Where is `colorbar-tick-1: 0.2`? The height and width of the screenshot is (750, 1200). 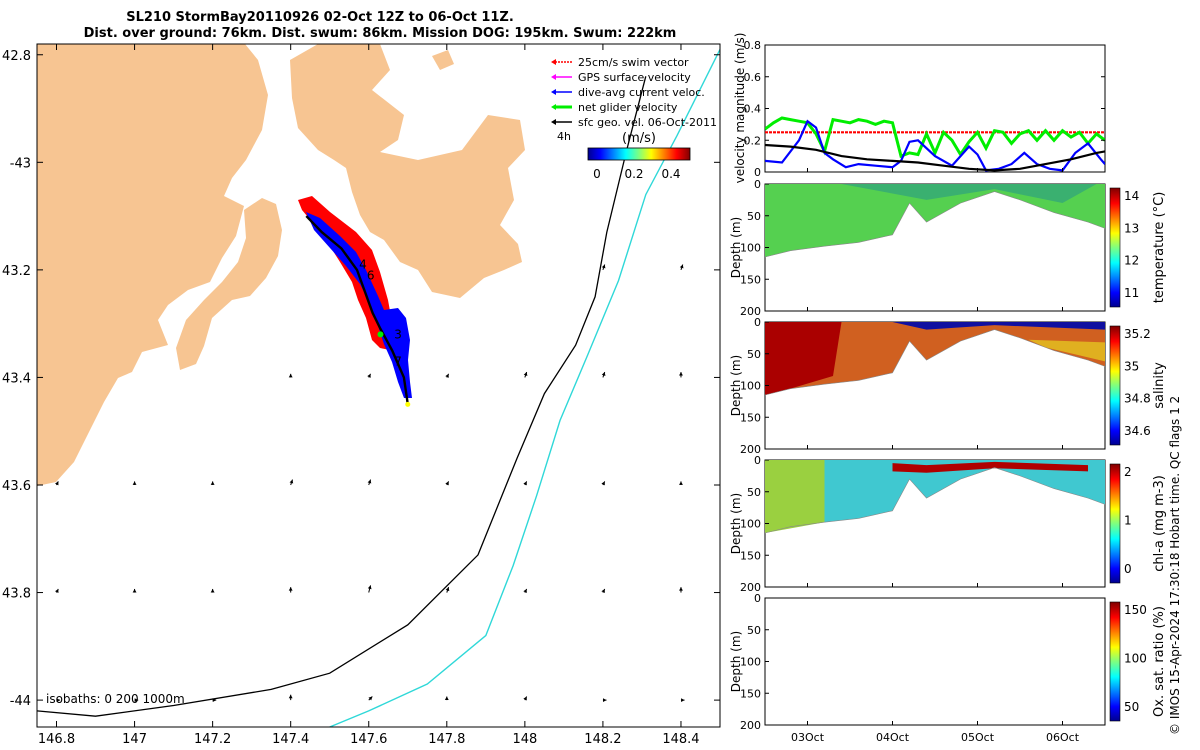 colorbar-tick-1: 0.2 is located at coordinates (633, 174).